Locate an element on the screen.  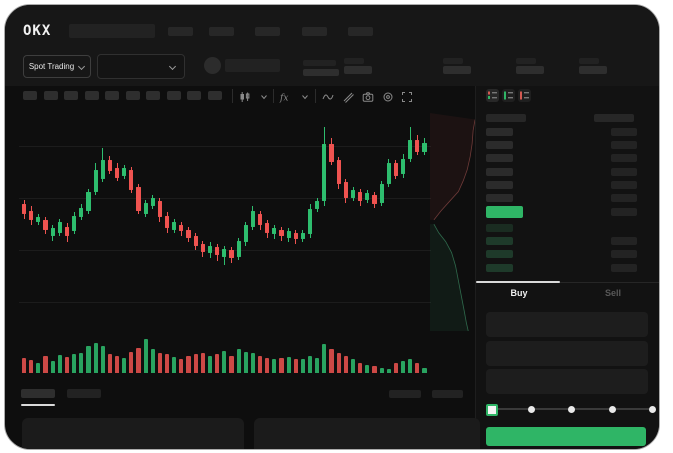
book-bids-only-icon is located at coordinates (508, 95).